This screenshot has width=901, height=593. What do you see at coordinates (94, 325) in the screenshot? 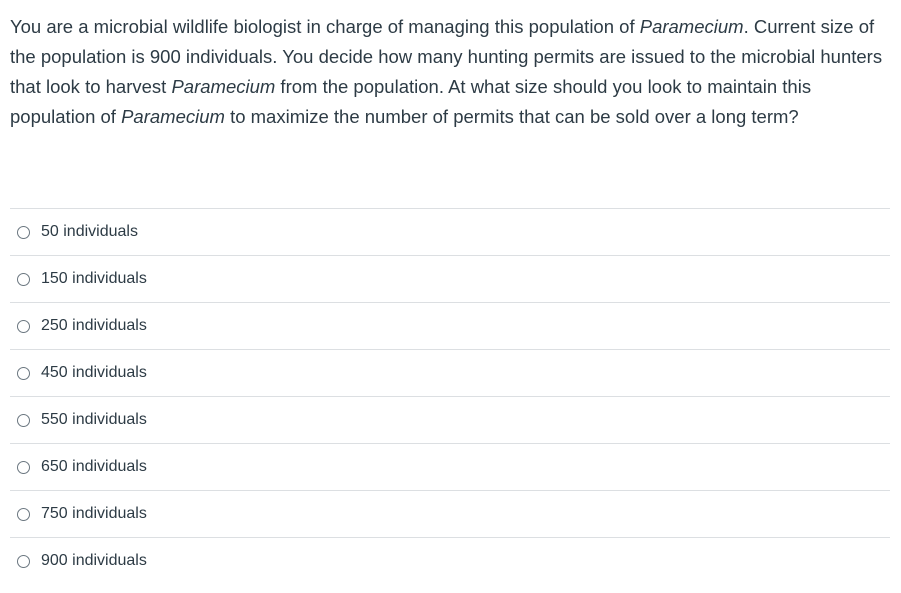
I see `answer-label: 250 individuals` at bounding box center [94, 325].